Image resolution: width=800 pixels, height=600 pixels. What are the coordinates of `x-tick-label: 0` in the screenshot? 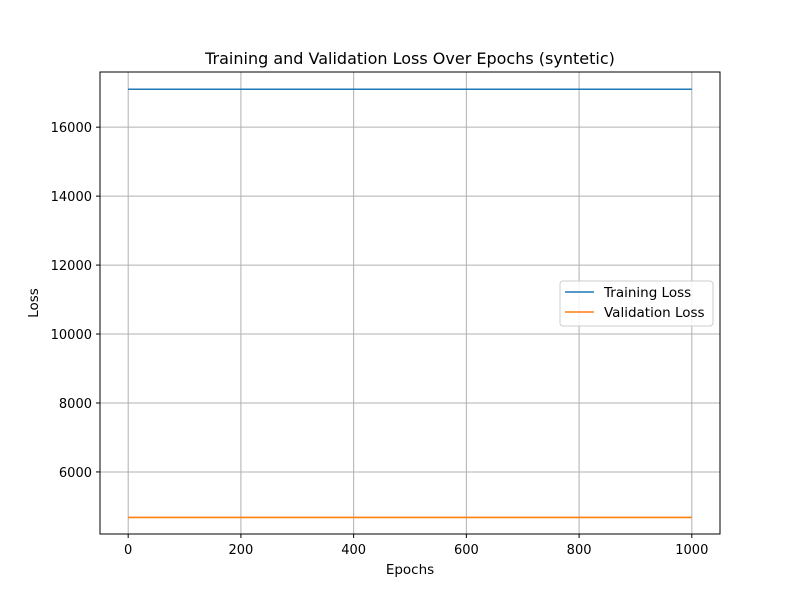 It's located at (128, 550).